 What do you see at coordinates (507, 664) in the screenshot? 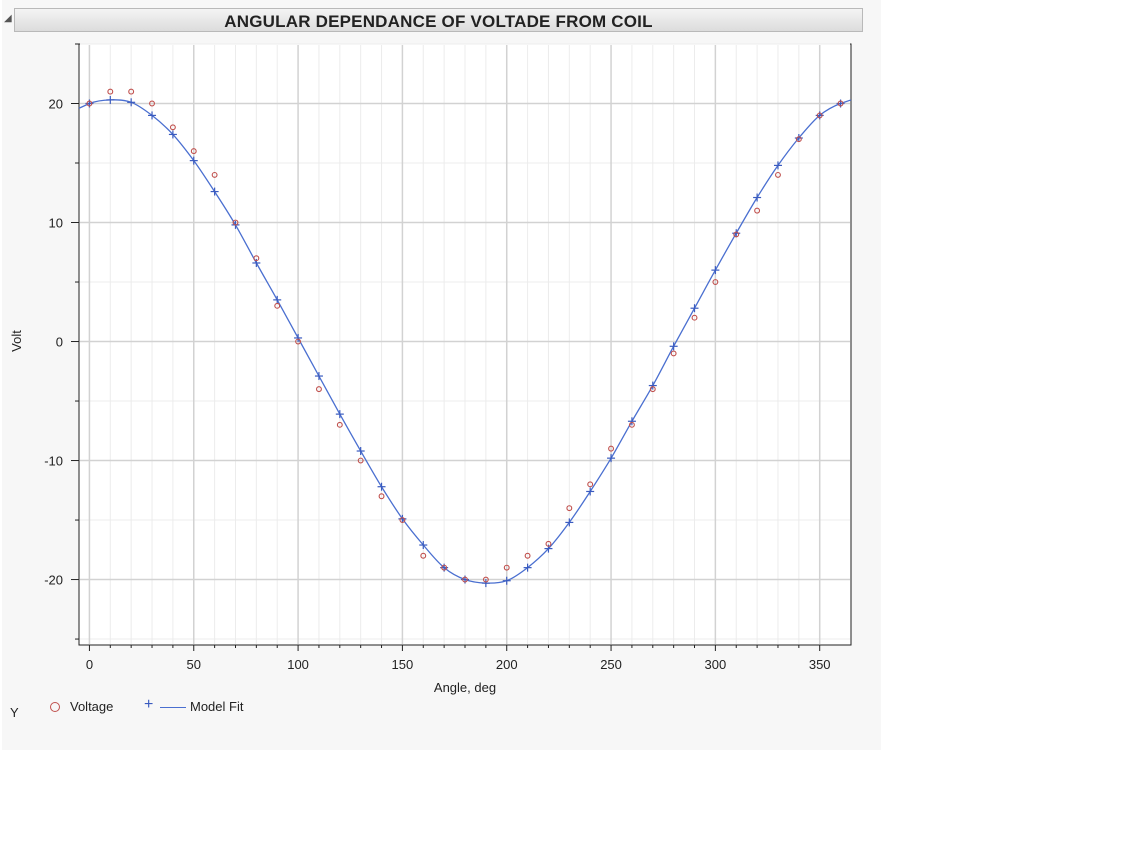
I see `x-tick-label: 200` at bounding box center [507, 664].